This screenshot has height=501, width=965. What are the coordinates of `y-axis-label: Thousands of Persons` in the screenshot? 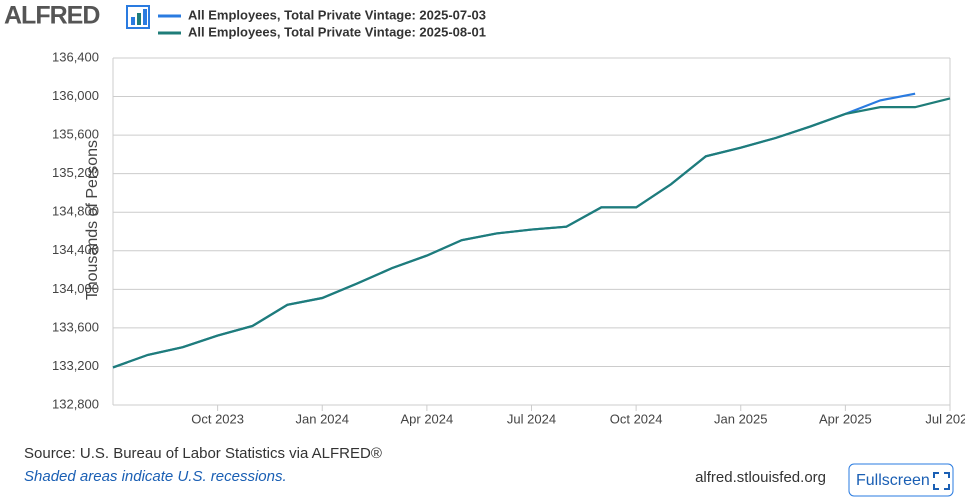 It's located at (92, 220).